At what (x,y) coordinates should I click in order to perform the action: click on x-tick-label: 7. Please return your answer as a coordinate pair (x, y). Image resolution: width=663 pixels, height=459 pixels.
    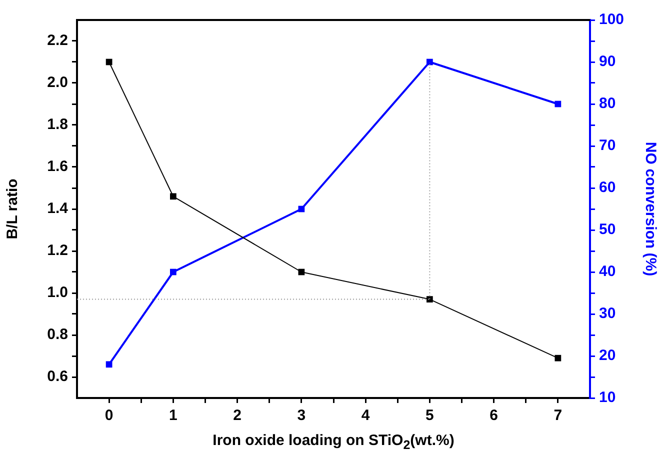
    Looking at the image, I should click on (558, 415).